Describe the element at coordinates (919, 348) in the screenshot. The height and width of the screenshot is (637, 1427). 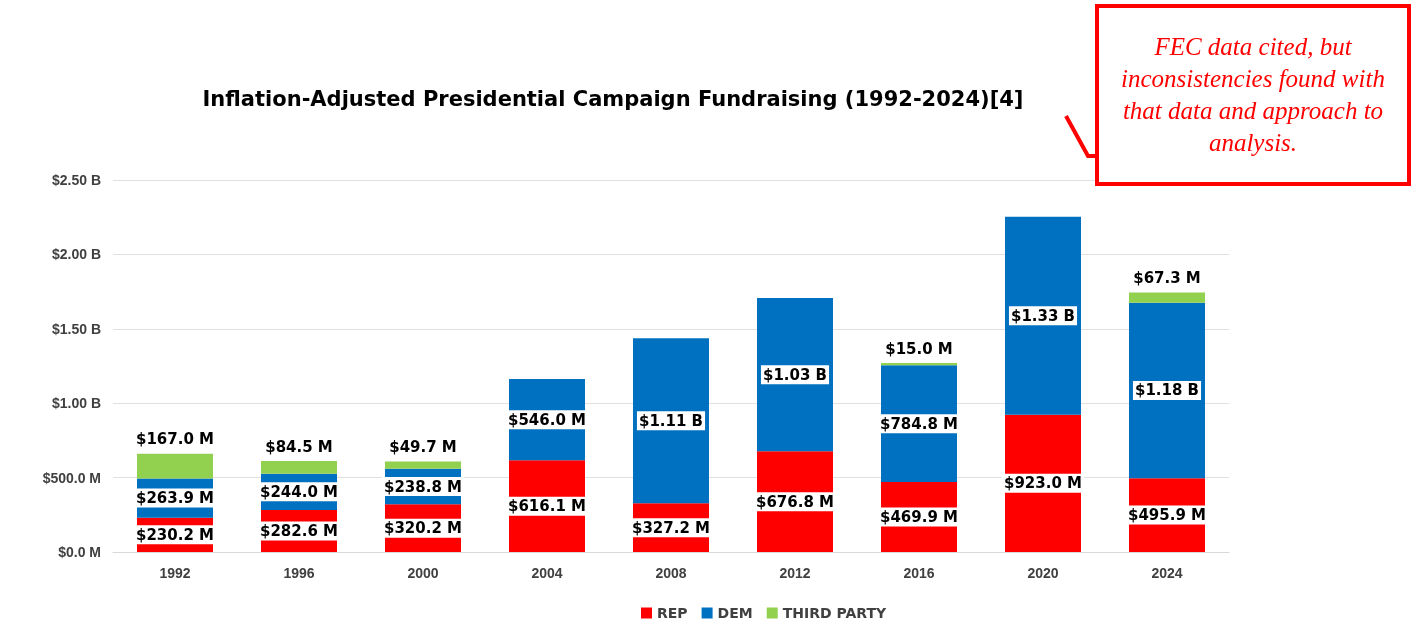
I see `data-label: $15.0 M` at that location.